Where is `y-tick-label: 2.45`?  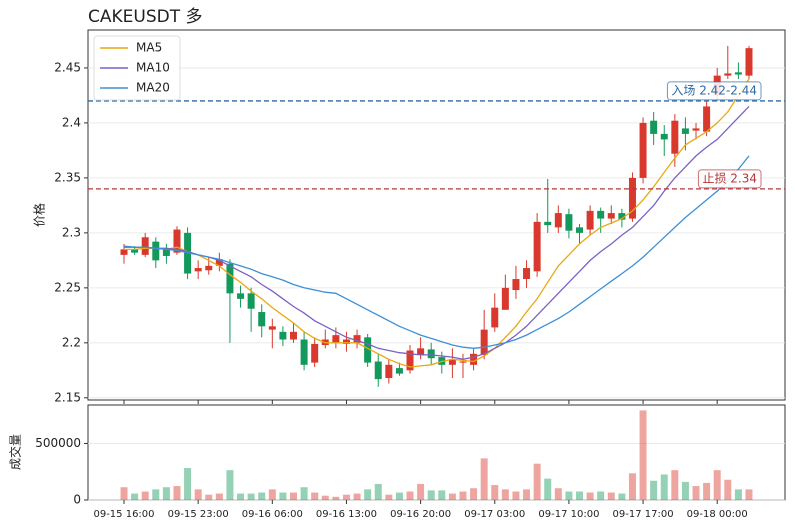 y-tick-label: 2.45 is located at coordinates (67, 67).